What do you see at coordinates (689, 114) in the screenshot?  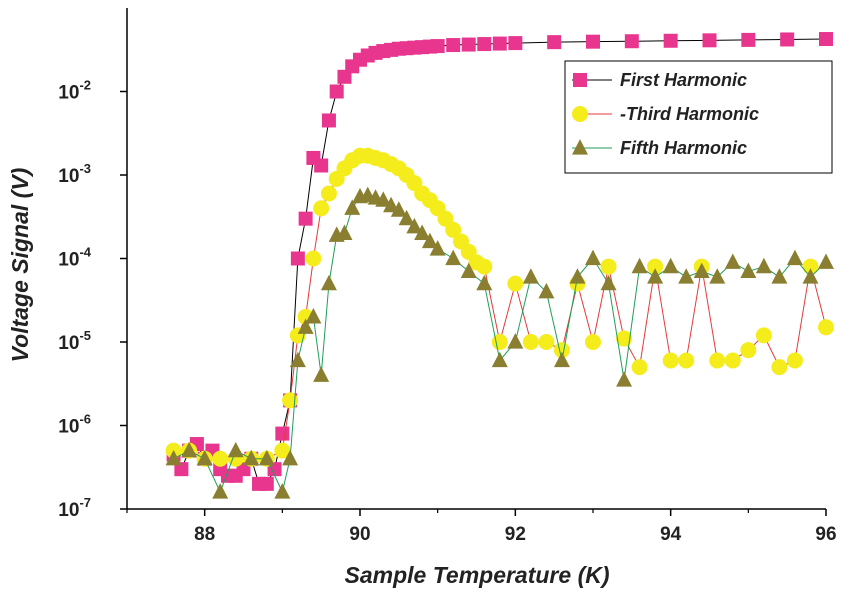 I see `legend-label: -Third Harmonic` at bounding box center [689, 114].